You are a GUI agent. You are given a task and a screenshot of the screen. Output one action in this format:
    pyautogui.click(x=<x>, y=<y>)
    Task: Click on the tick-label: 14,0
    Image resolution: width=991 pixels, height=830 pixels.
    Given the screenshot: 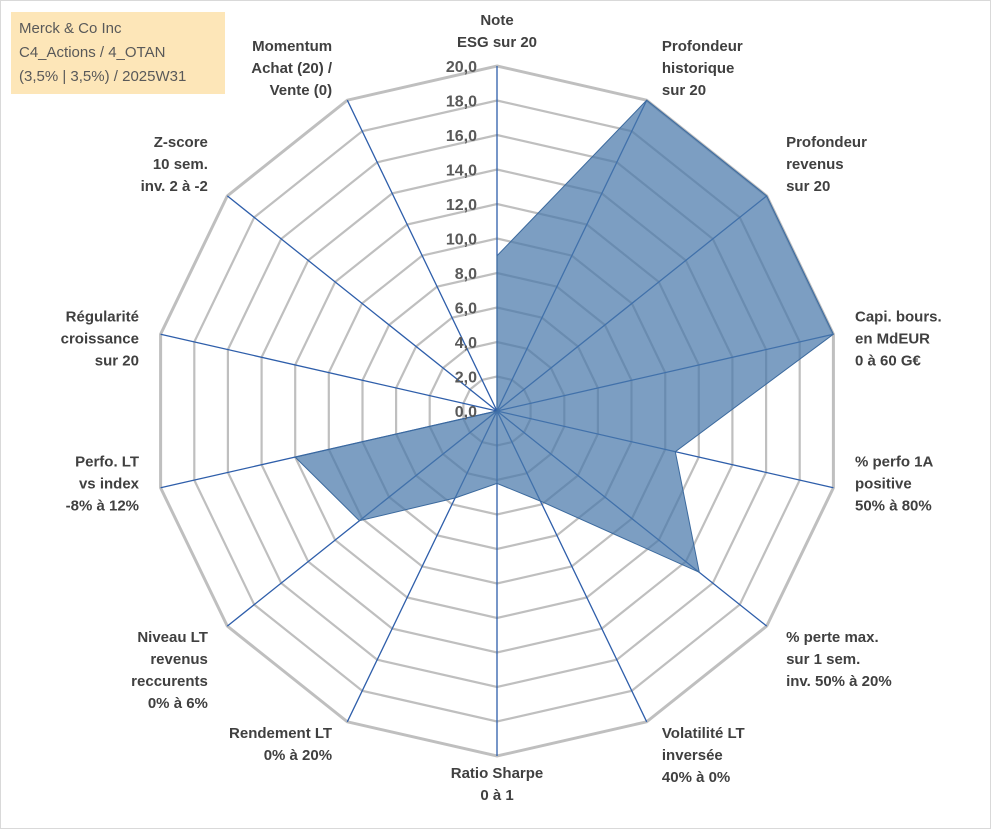 What is the action you would take?
    pyautogui.click(x=461, y=171)
    